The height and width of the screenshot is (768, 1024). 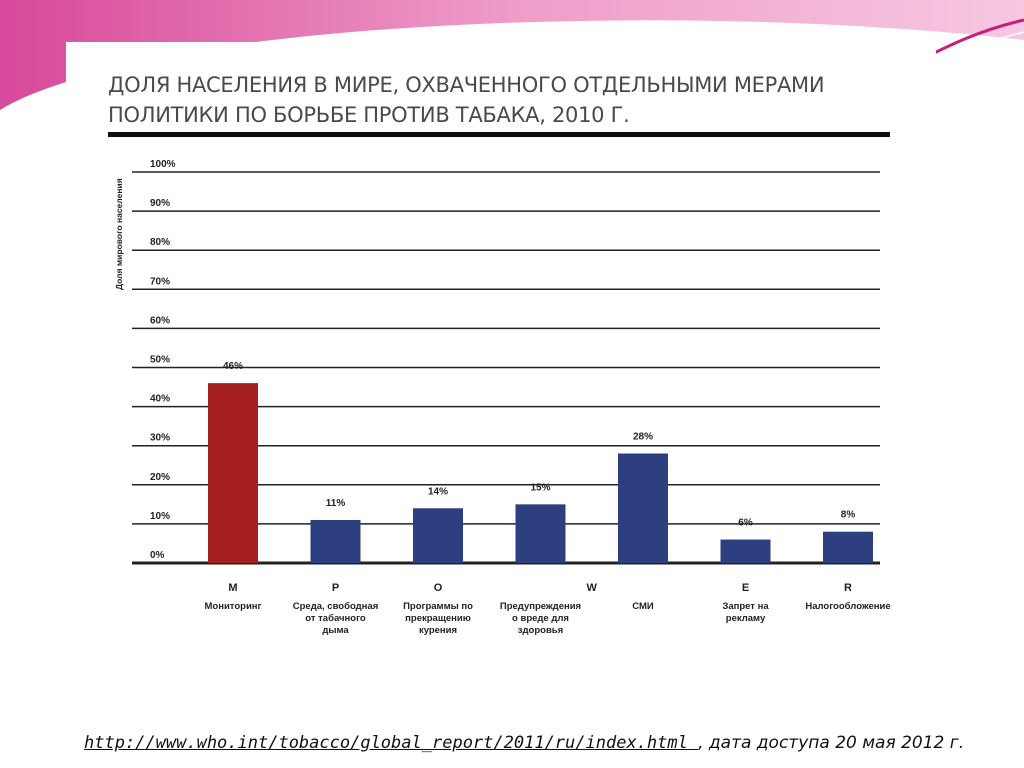 What do you see at coordinates (438, 630) in the screenshot?
I see `category-label: курения` at bounding box center [438, 630].